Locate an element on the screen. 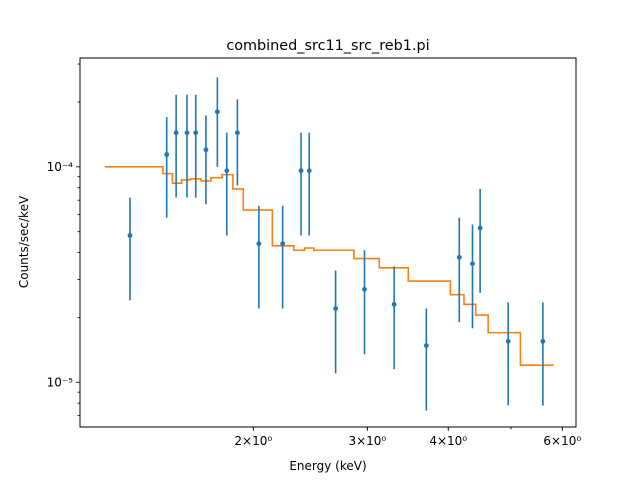 The image size is (640, 480). x-axis-label: Energy (keV) is located at coordinates (327, 466).